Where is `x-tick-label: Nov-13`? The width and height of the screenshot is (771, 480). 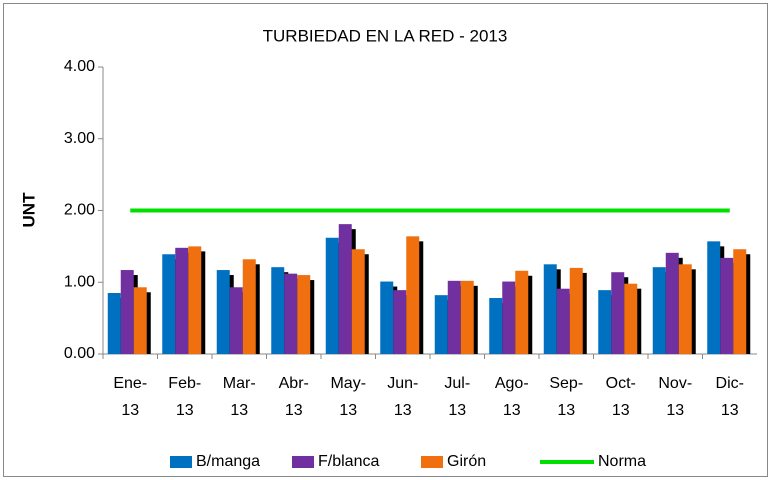
x-tick-label: Nov-13 is located at coordinates (675, 397).